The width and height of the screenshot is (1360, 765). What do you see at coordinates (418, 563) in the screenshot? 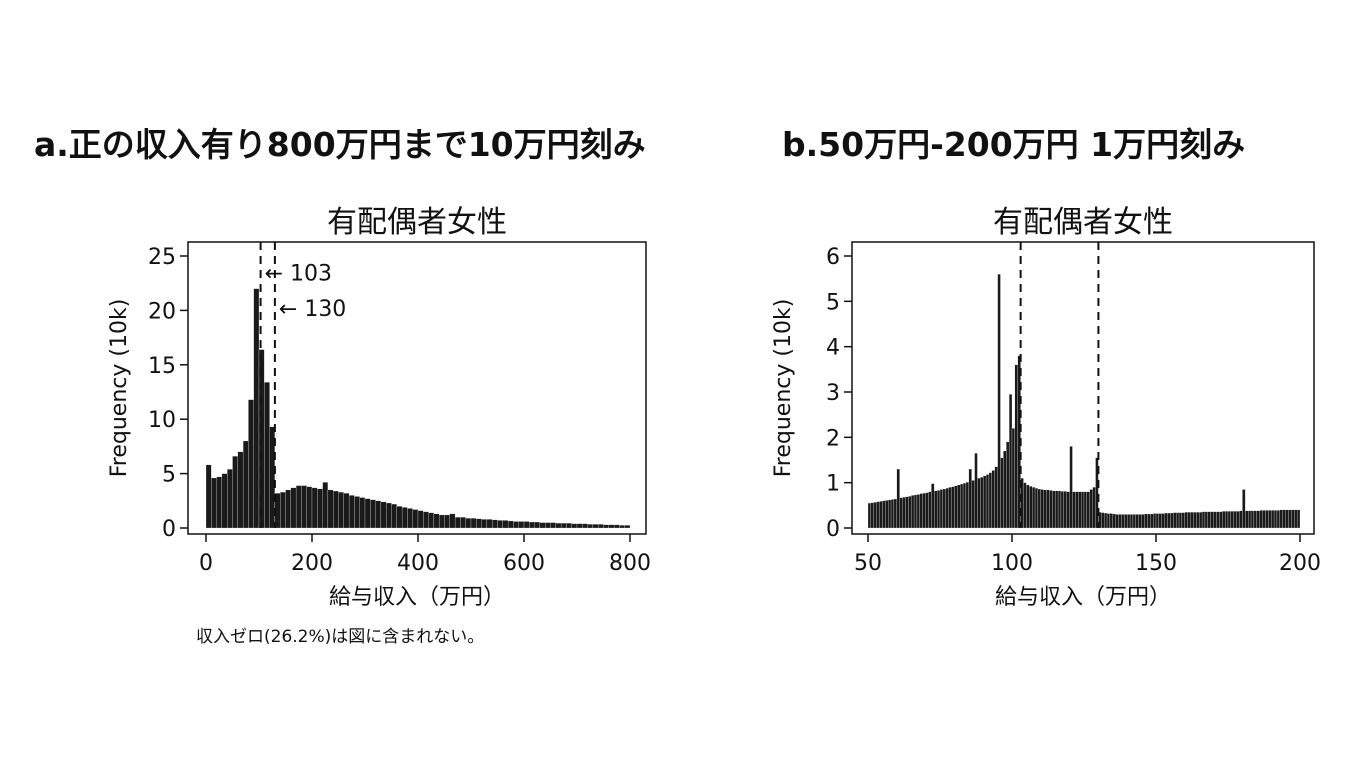
I see `x-tick-label: 400` at bounding box center [418, 563].